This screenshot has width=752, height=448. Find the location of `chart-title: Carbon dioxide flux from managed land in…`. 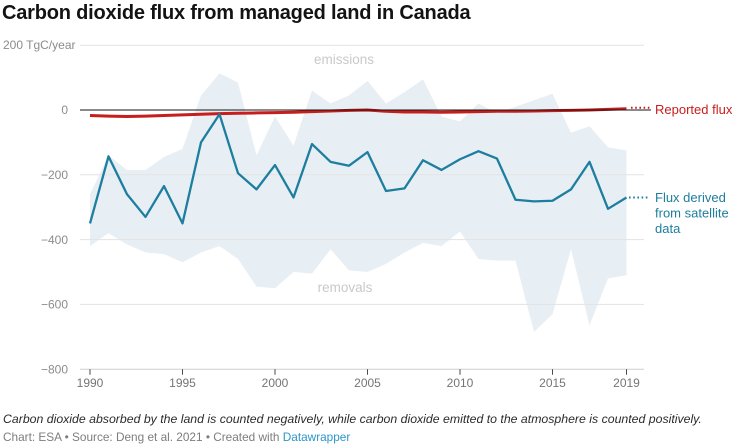

chart-title: Carbon dioxide flux from managed land in… is located at coordinates (236, 13).